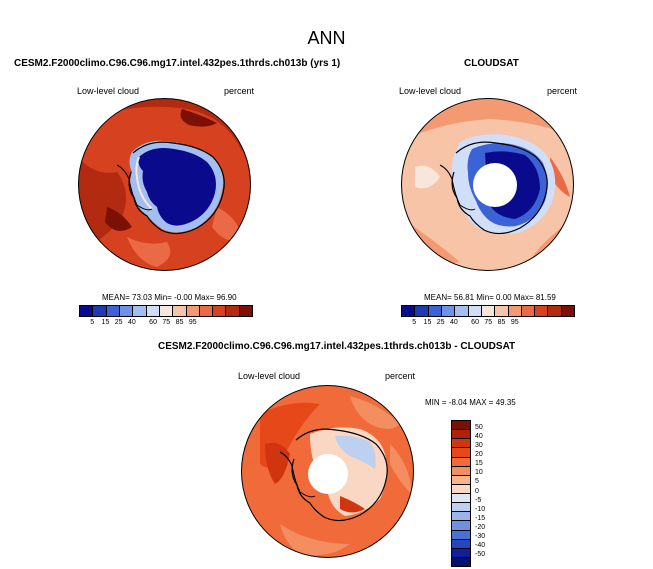 Image resolution: width=653 pixels, height=569 pixels. Describe the element at coordinates (490, 297) in the screenshot. I see `obs-stats: MEAN= 56.81 Min= 0.00 Max= 81.59` at that location.